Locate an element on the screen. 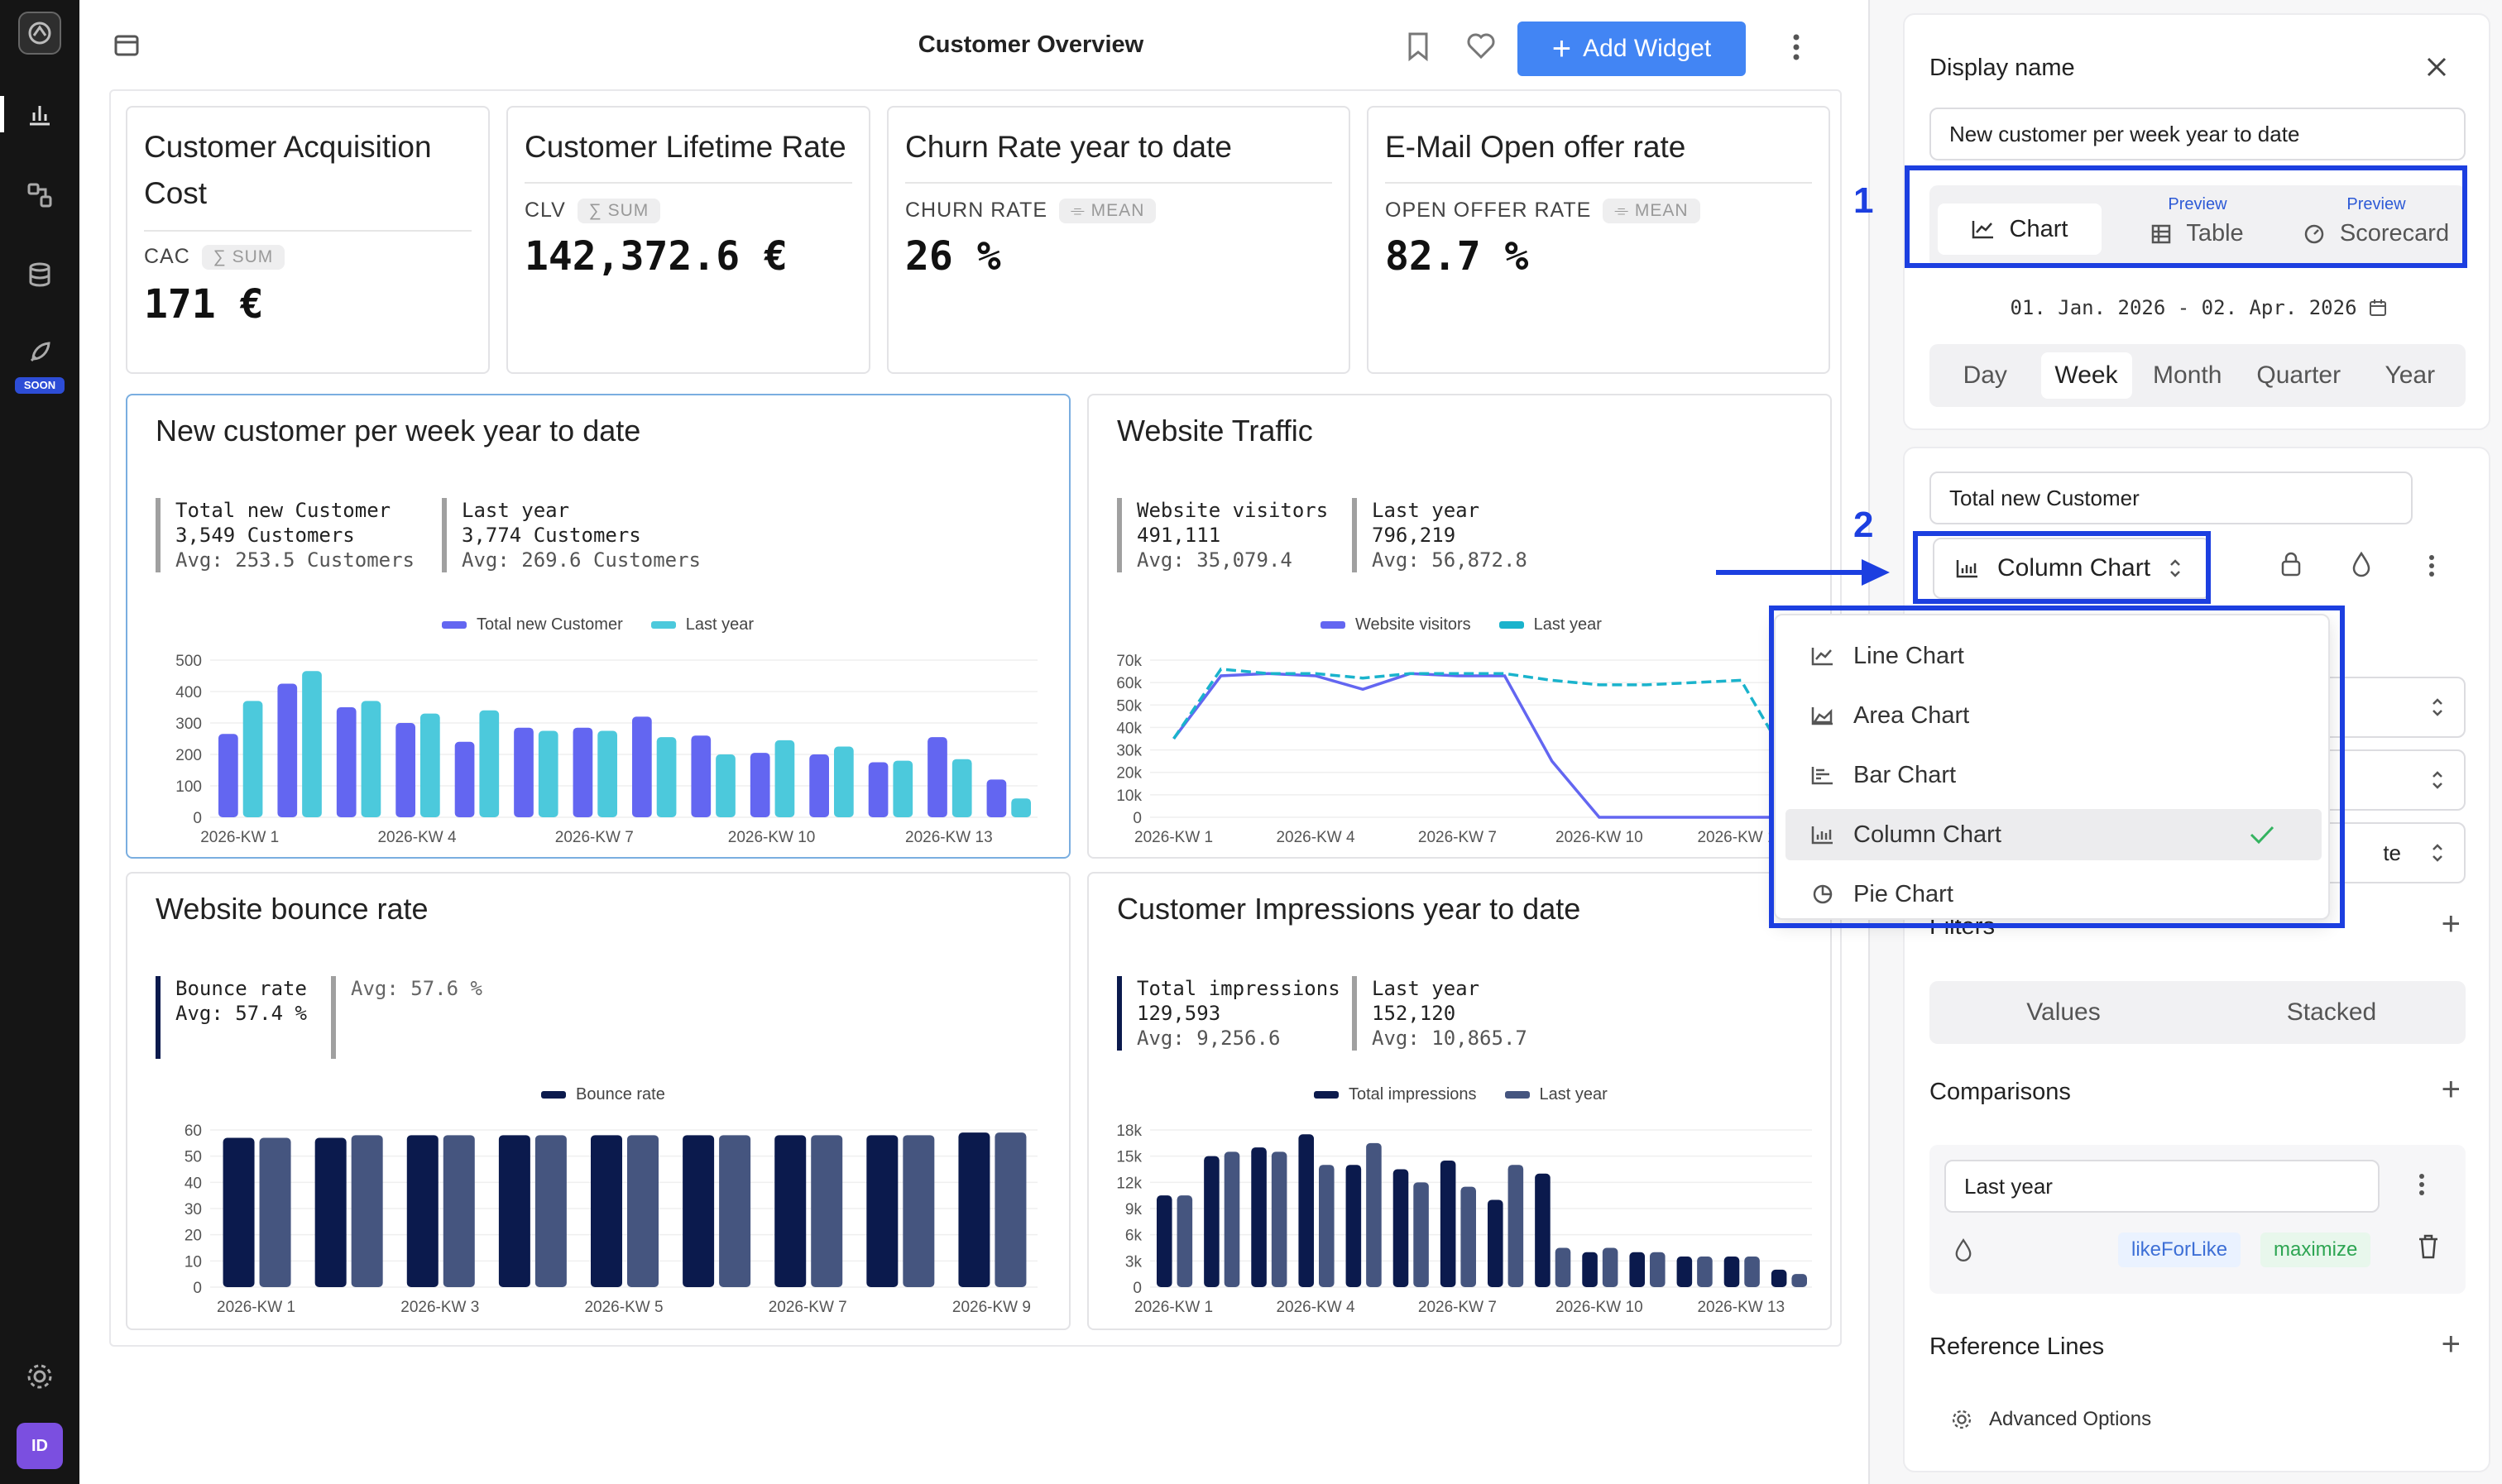  sidebar-toggle-icon is located at coordinates (126, 47).